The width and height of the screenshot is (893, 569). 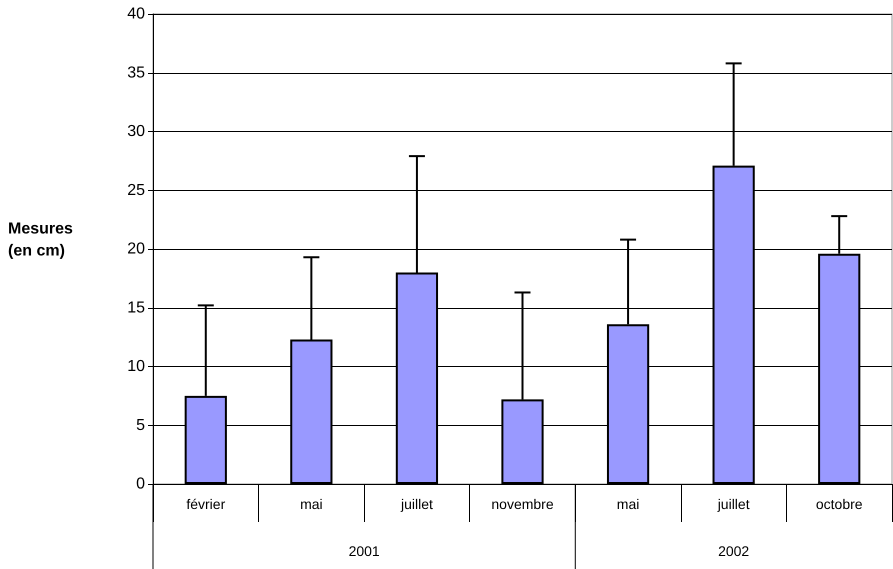 What do you see at coordinates (522, 504) in the screenshot?
I see `x-tick-label: novembre` at bounding box center [522, 504].